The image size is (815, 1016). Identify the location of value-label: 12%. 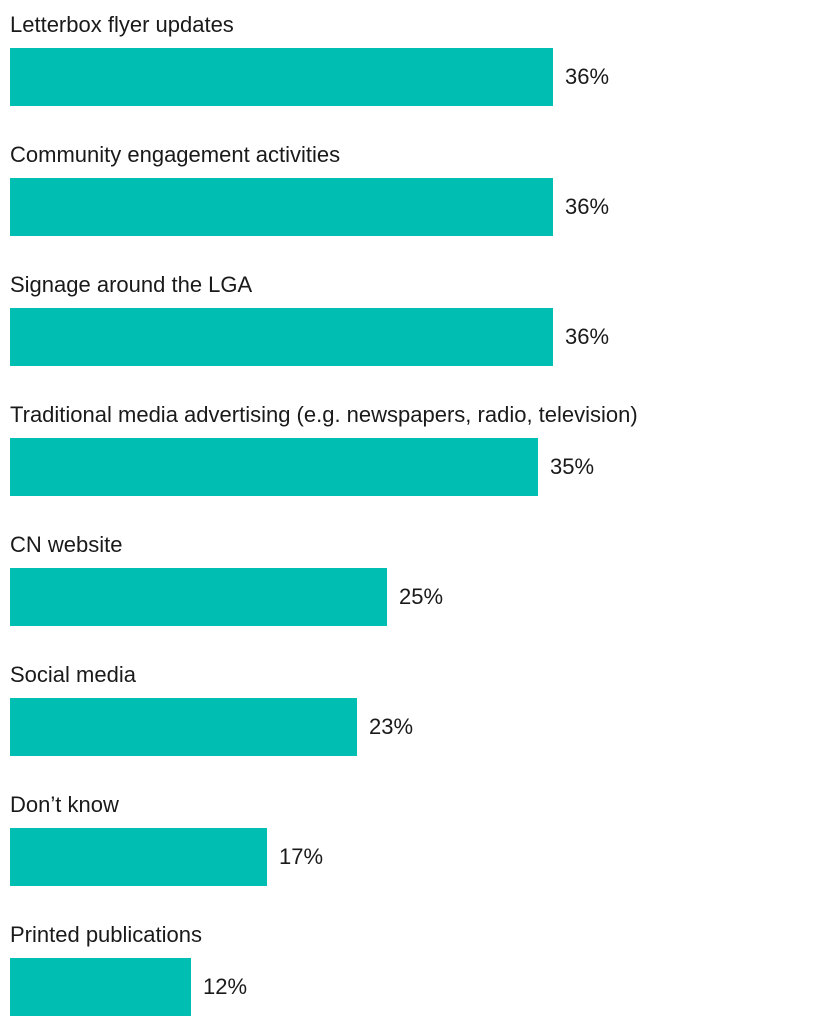
(225, 986).